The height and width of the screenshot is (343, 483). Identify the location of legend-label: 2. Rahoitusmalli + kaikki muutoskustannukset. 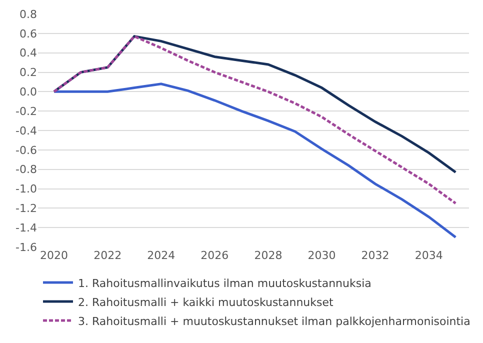
(206, 302).